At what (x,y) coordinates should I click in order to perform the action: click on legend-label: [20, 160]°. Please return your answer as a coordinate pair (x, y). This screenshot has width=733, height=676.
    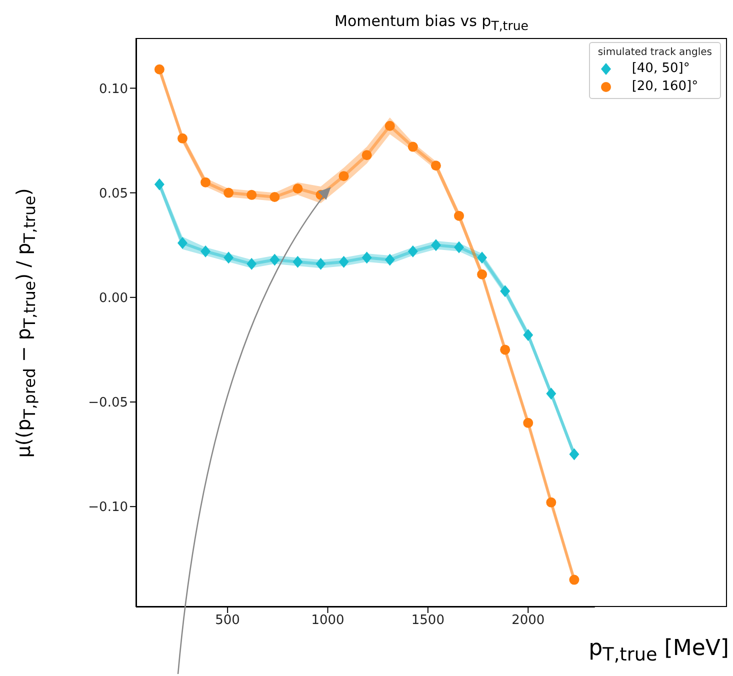
    Looking at the image, I should click on (665, 86).